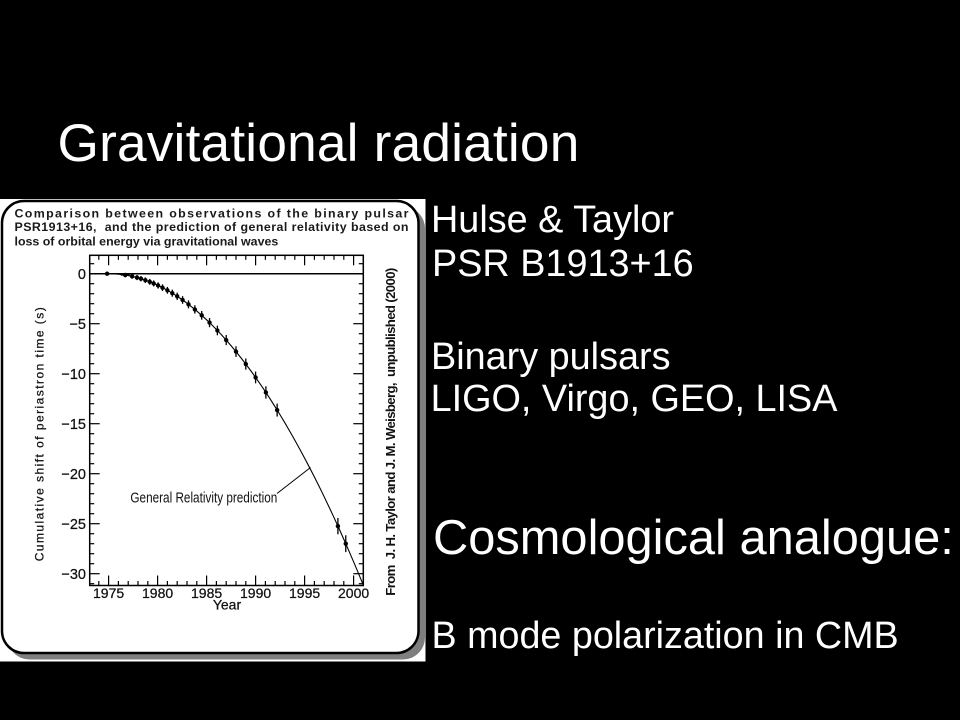 The image size is (960, 720). What do you see at coordinates (304, 593) in the screenshot?
I see `svg-text: 1995` at bounding box center [304, 593].